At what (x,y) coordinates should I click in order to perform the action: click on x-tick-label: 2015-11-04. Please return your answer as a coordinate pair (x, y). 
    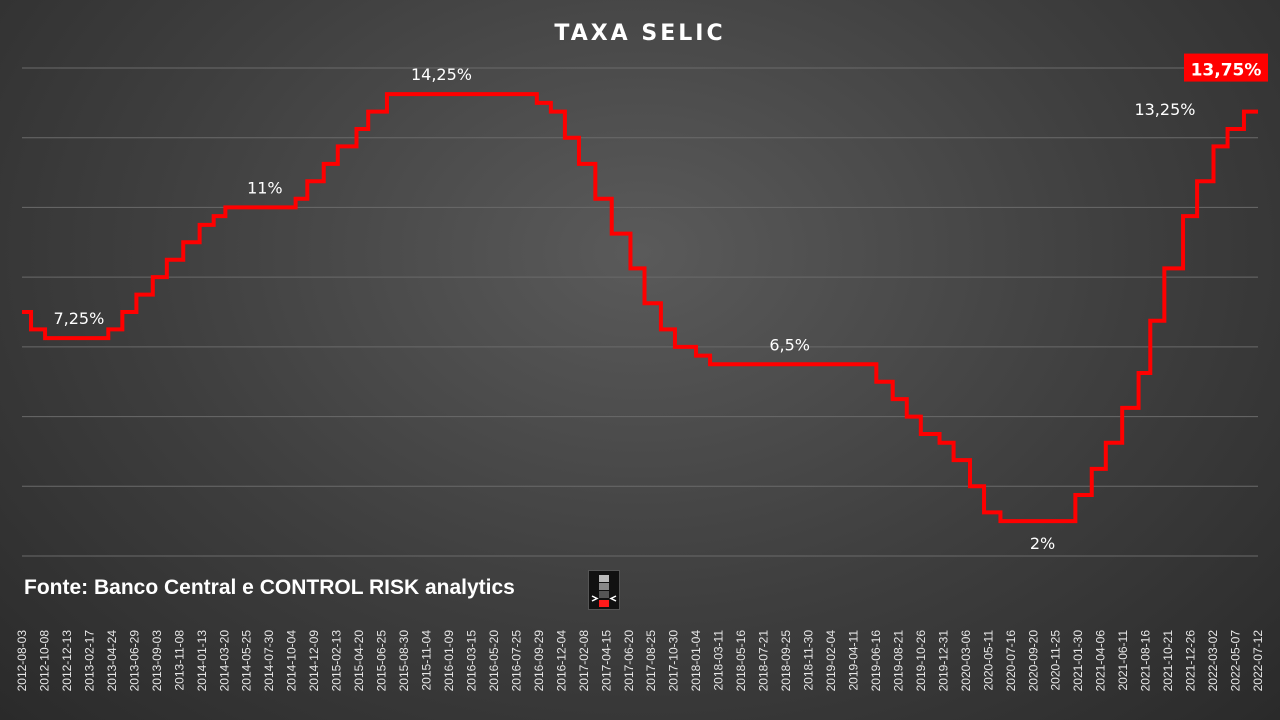
    Looking at the image, I should click on (427, 660).